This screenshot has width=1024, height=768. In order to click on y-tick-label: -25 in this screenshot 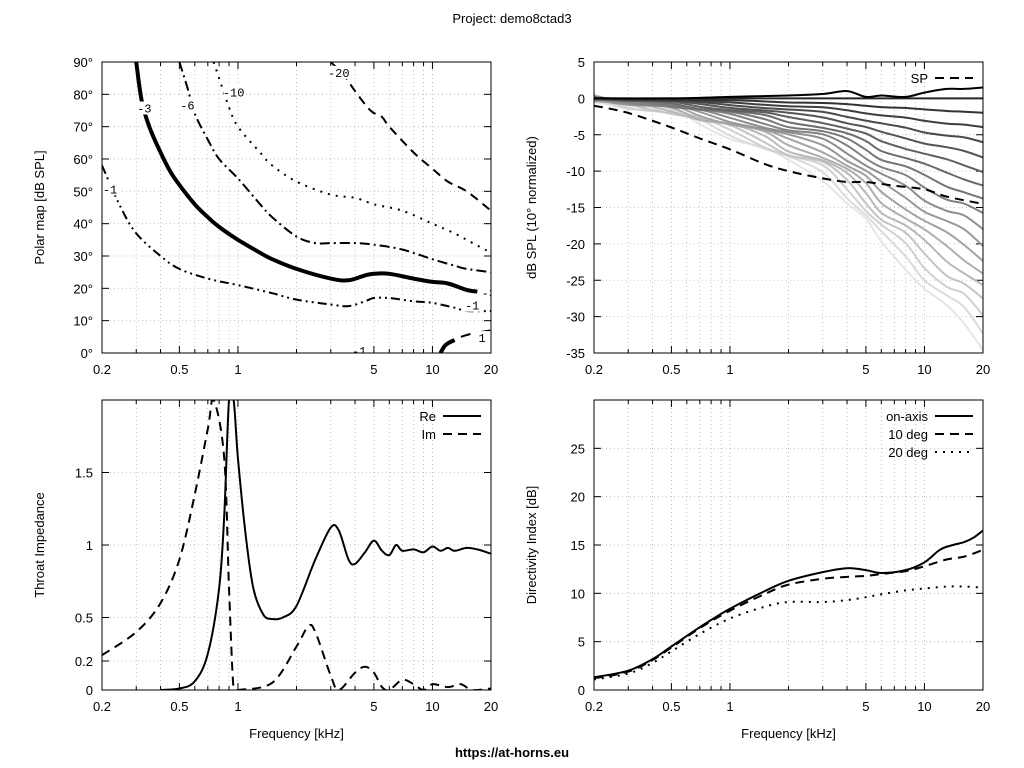, I will do `click(575, 280)`.